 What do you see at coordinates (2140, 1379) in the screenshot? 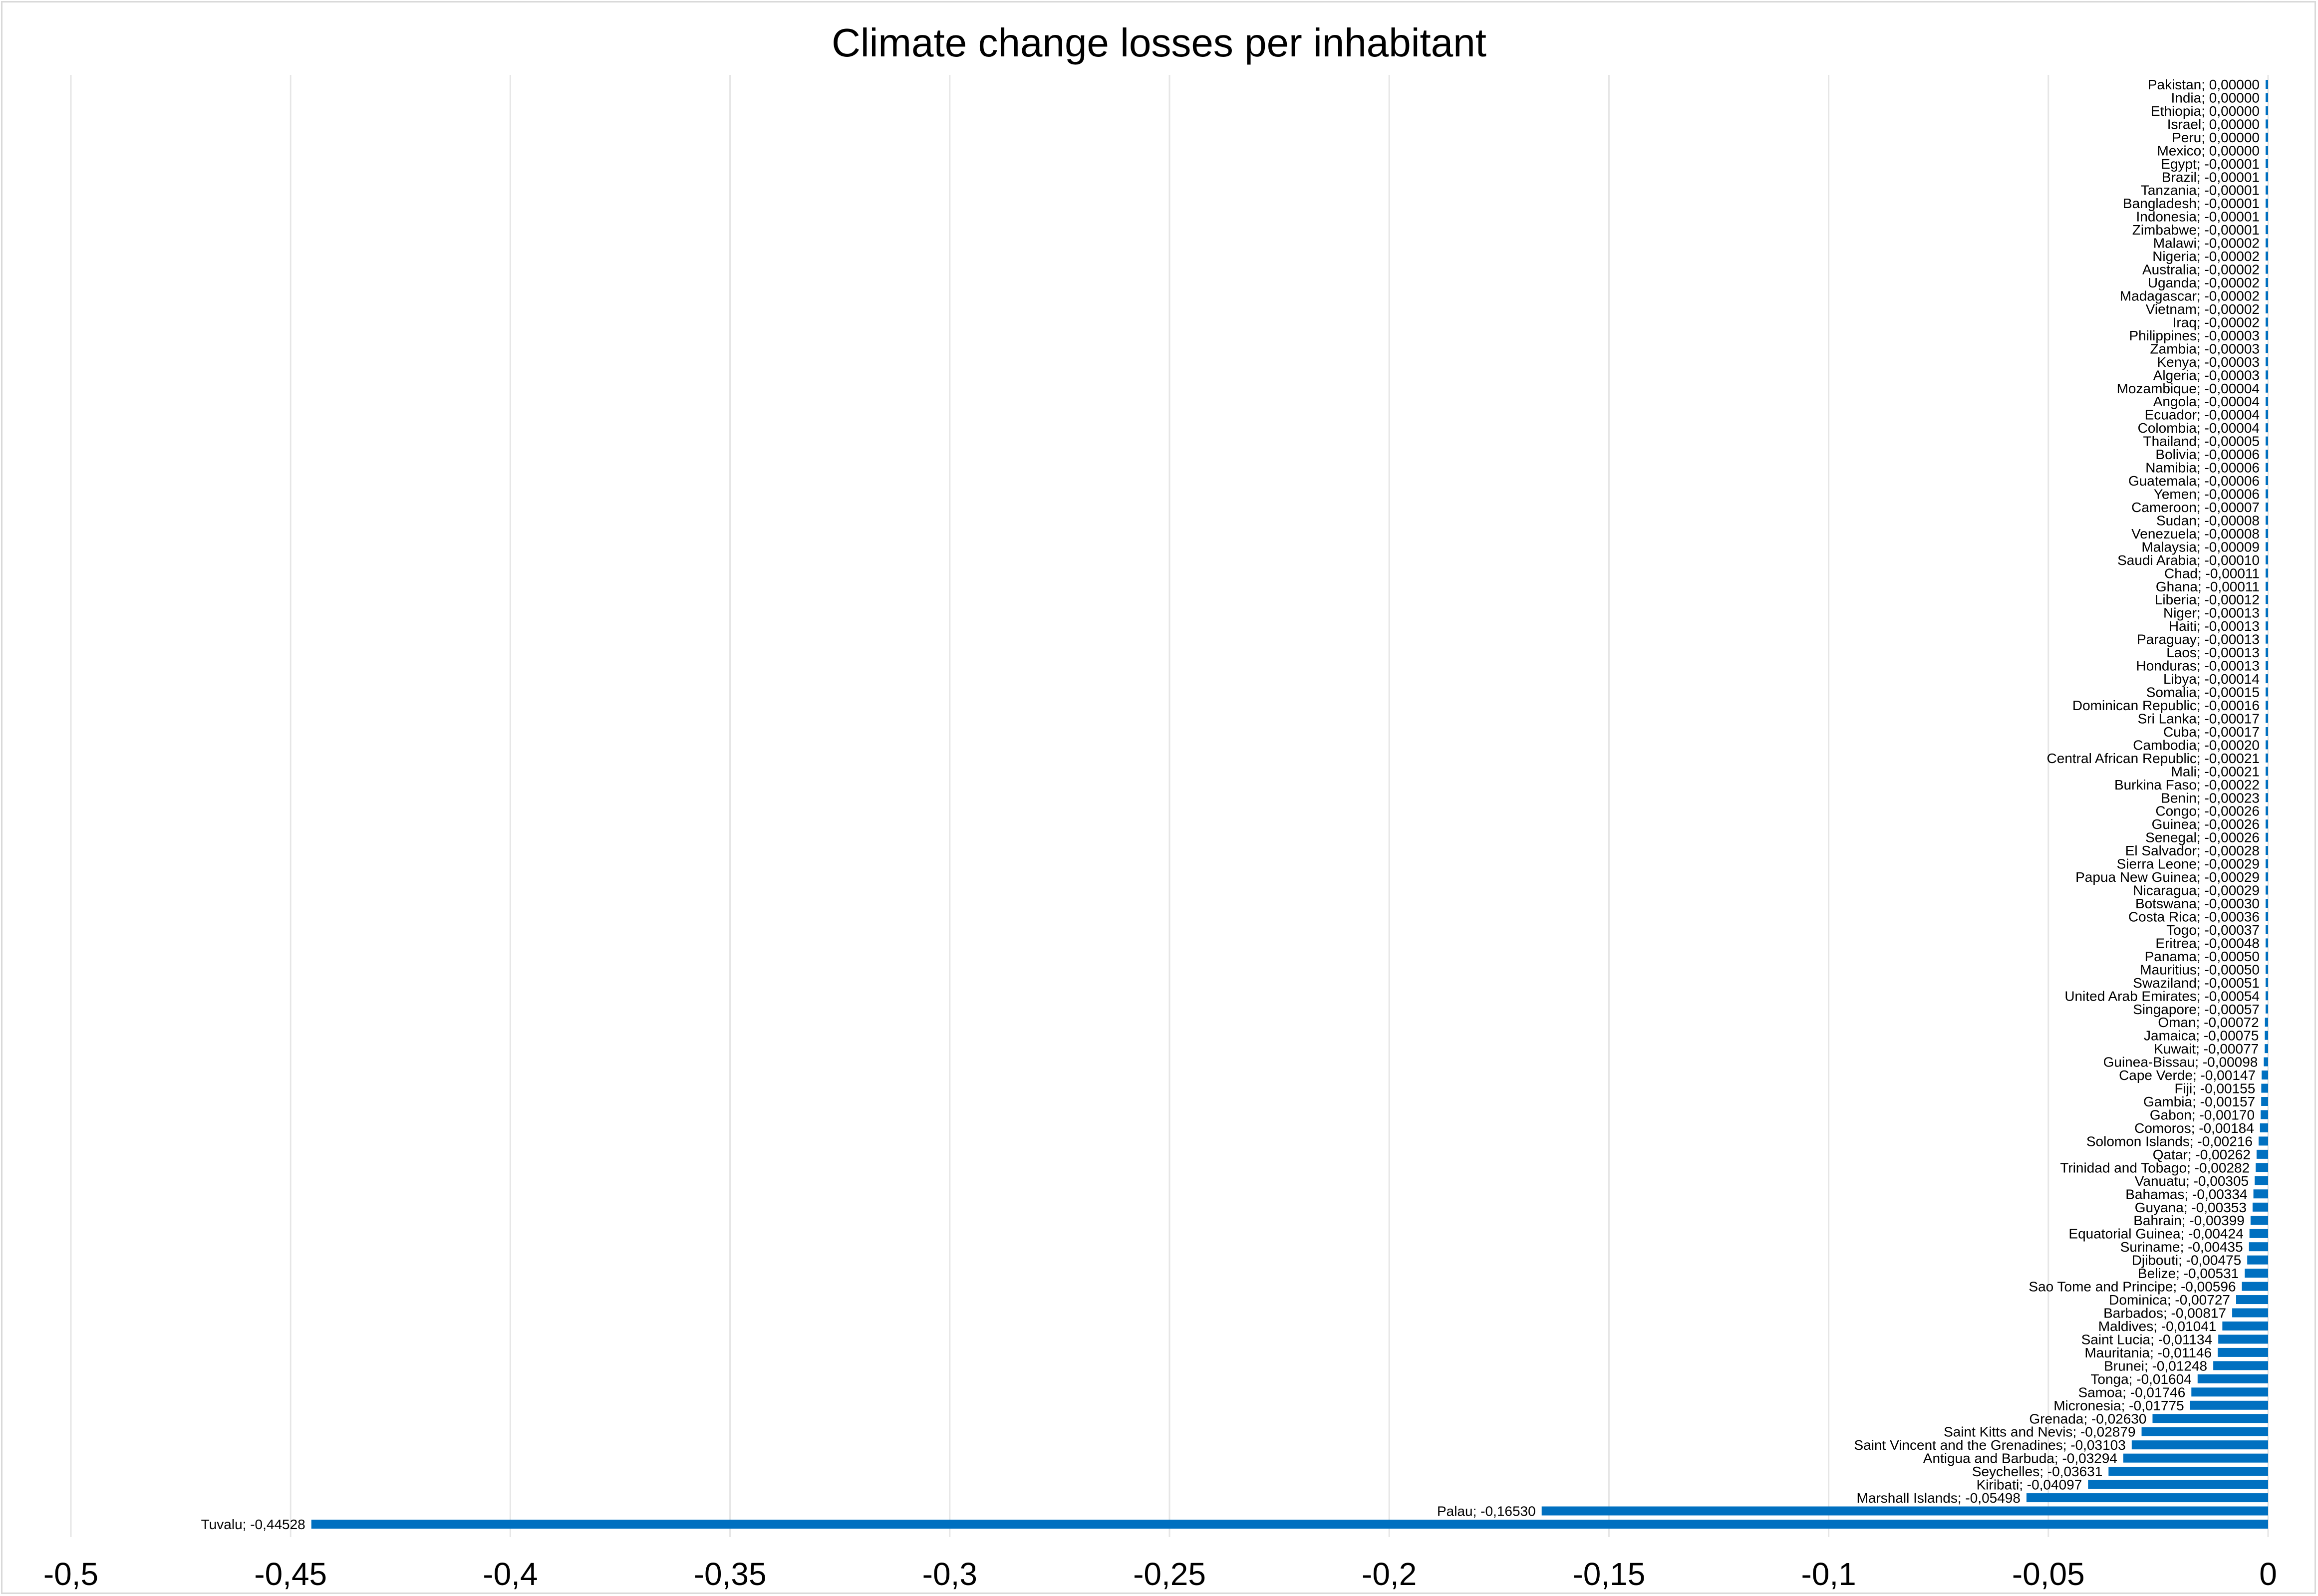
I see `bar-data-label: Tonga; -0,01604` at bounding box center [2140, 1379].